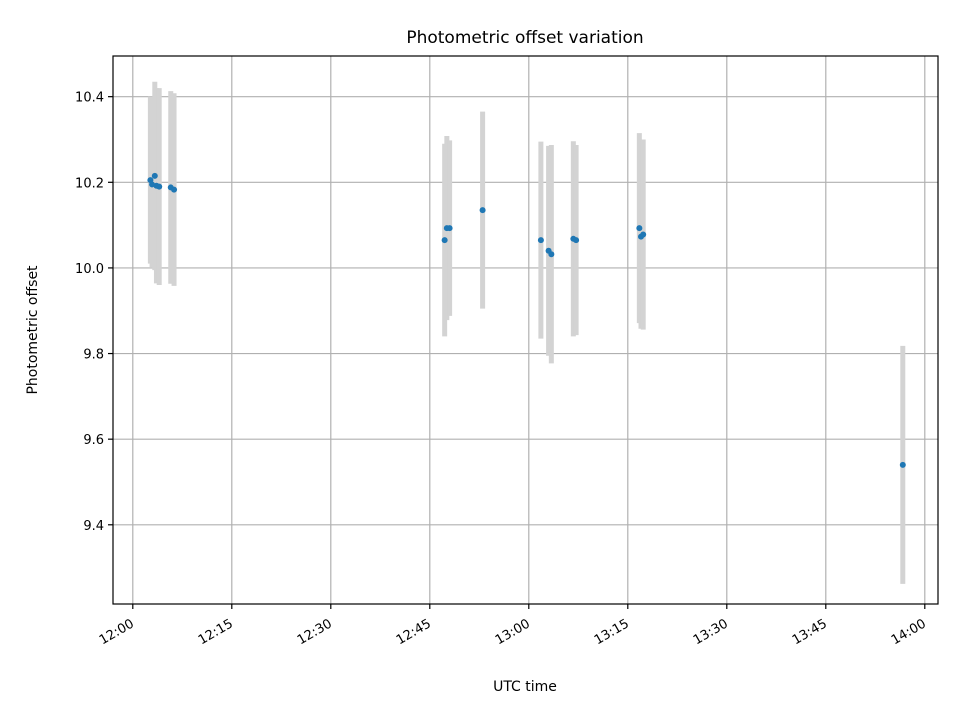 This screenshot has height=720, width=960. Describe the element at coordinates (89, 98) in the screenshot. I see `y-tick-label: 10.4` at that location.